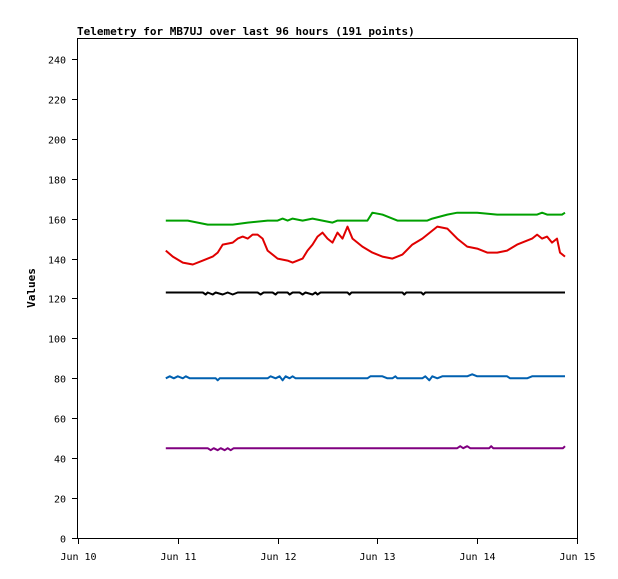  What do you see at coordinates (78, 557) in the screenshot?
I see `x-tick-label: Jun 10` at bounding box center [78, 557].